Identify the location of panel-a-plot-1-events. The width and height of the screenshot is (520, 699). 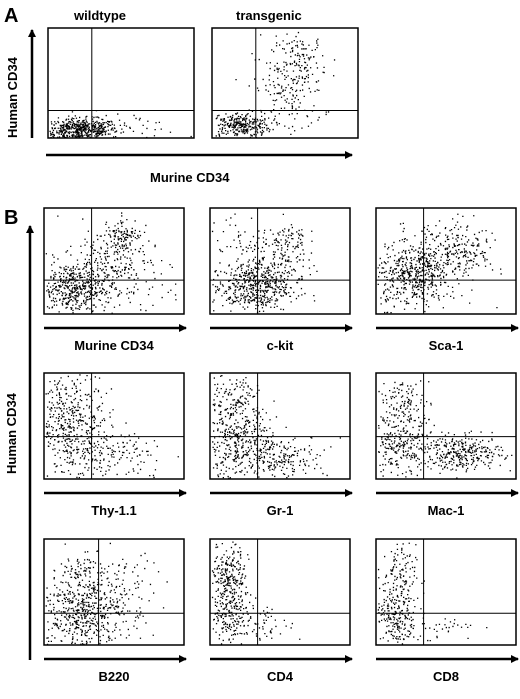
(120, 124).